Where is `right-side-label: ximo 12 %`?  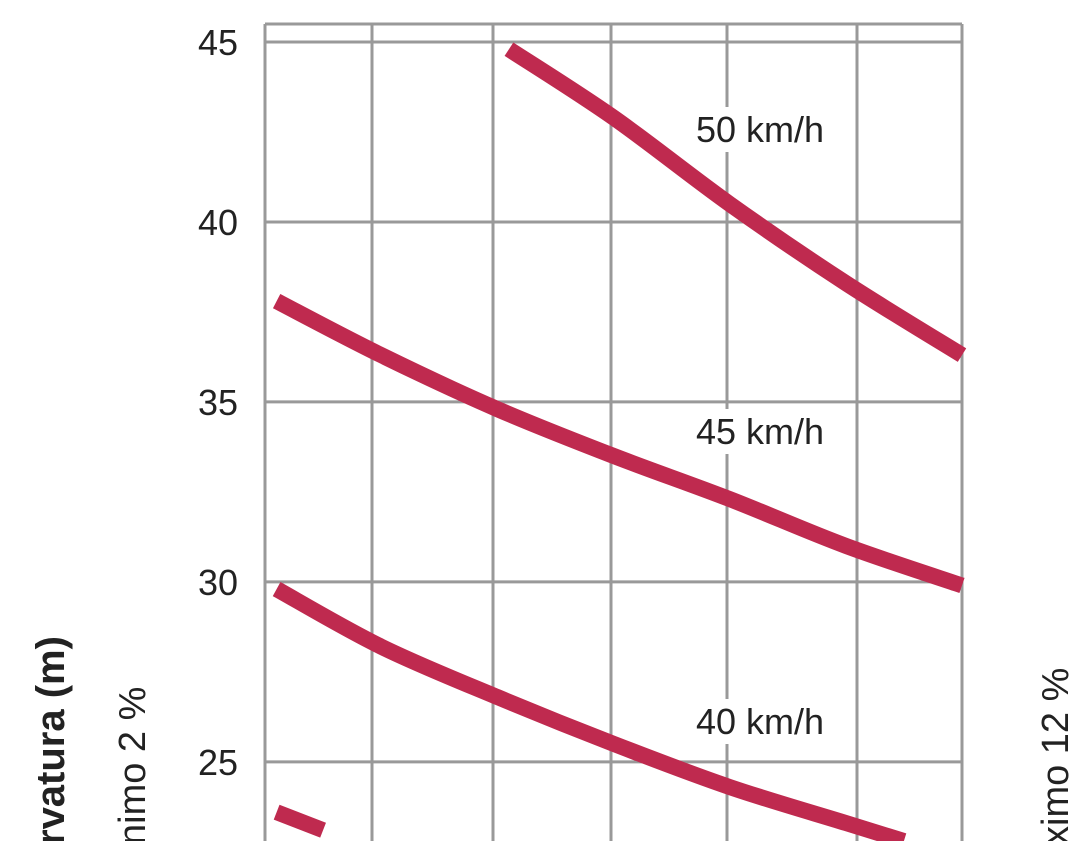 right-side-label: ximo 12 % is located at coordinates (1056, 754).